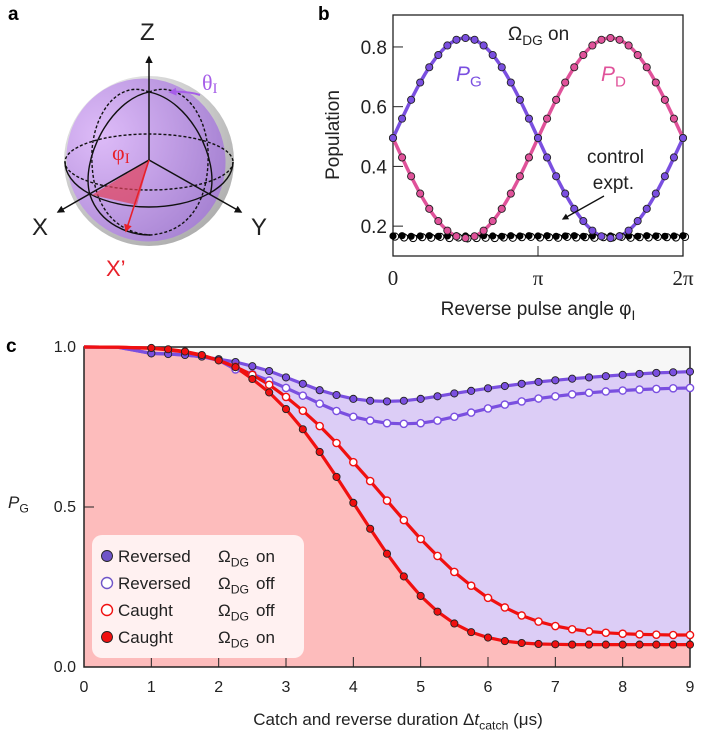  I want to click on phi-label: φI, so click(121, 153).